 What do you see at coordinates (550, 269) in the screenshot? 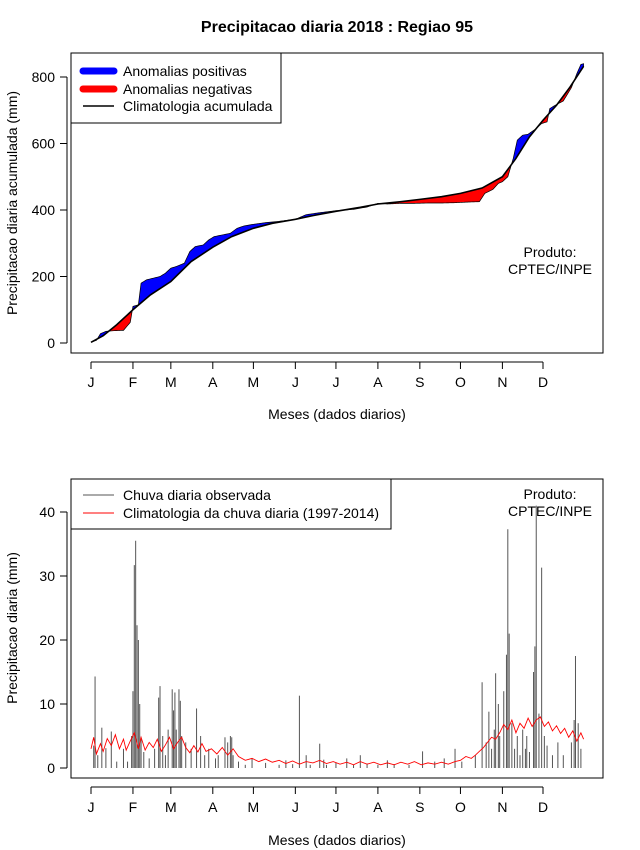
I see `accumulated-annotation-line2: CPTEC/INPE` at bounding box center [550, 269].